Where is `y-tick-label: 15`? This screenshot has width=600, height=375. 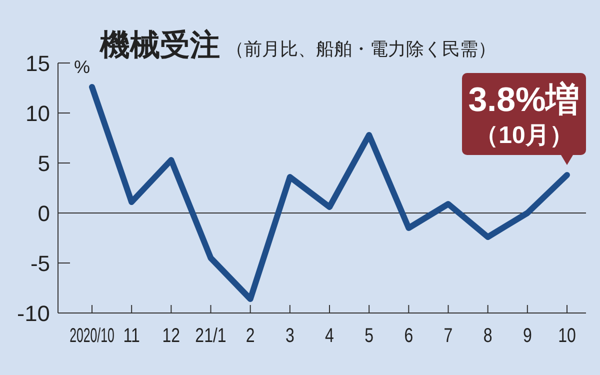 y-tick-label: 15 is located at coordinates (38, 63).